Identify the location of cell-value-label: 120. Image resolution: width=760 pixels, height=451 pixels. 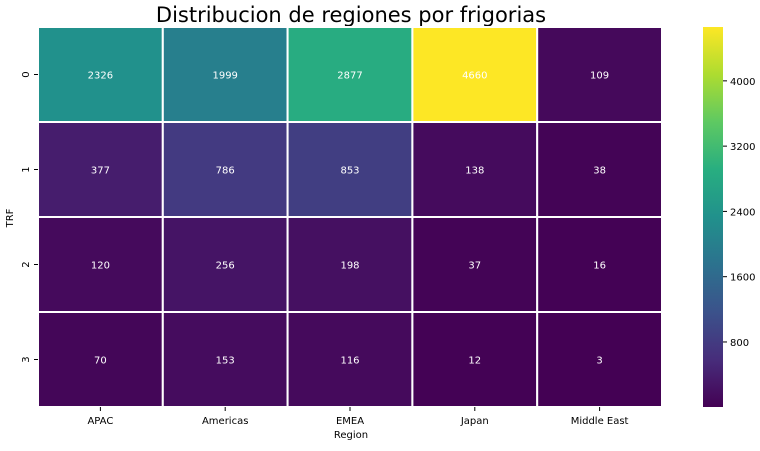
(100, 266).